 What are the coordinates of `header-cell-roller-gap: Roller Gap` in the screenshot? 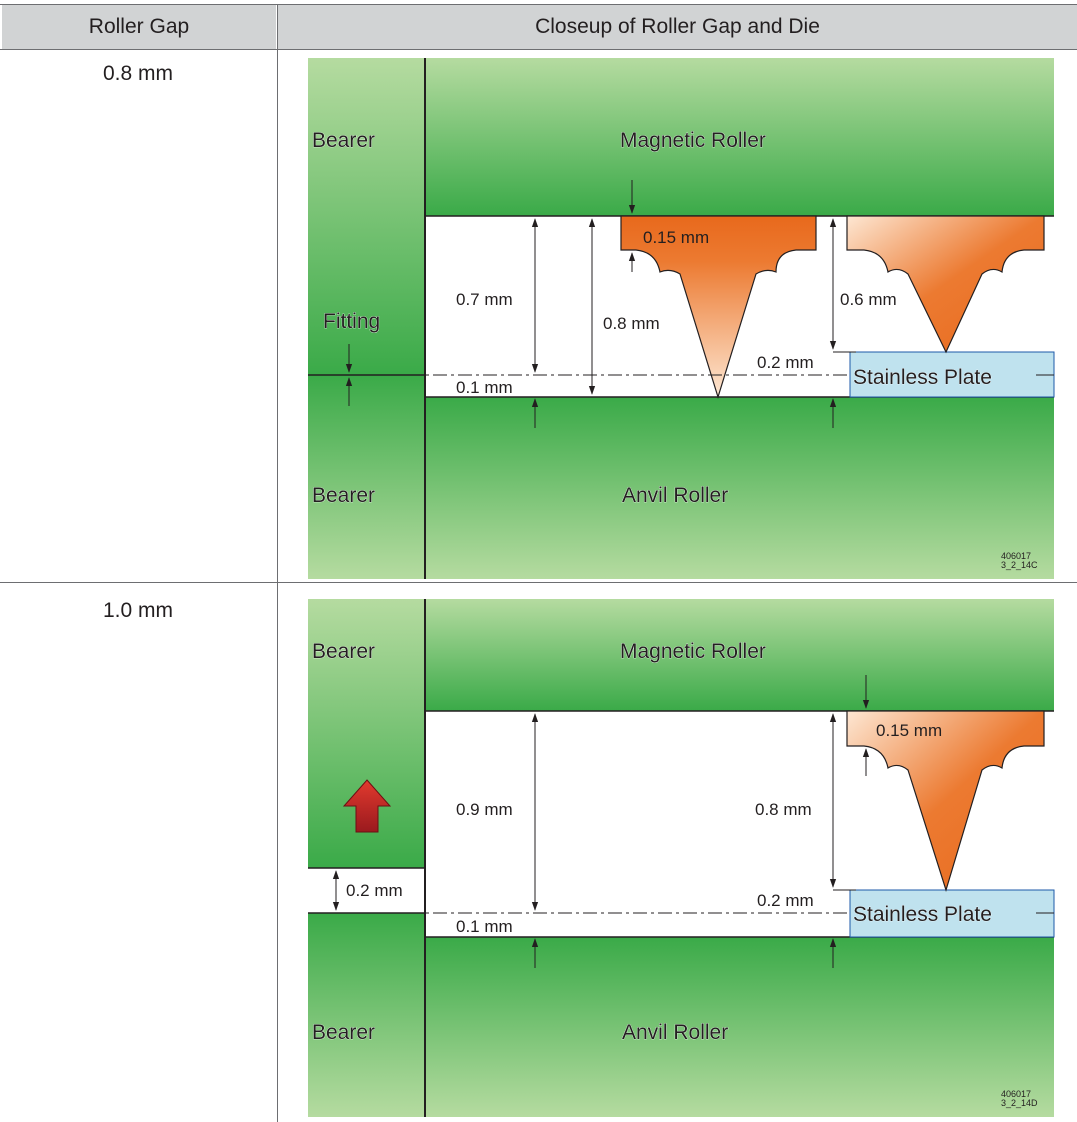 It's located at (139, 26).